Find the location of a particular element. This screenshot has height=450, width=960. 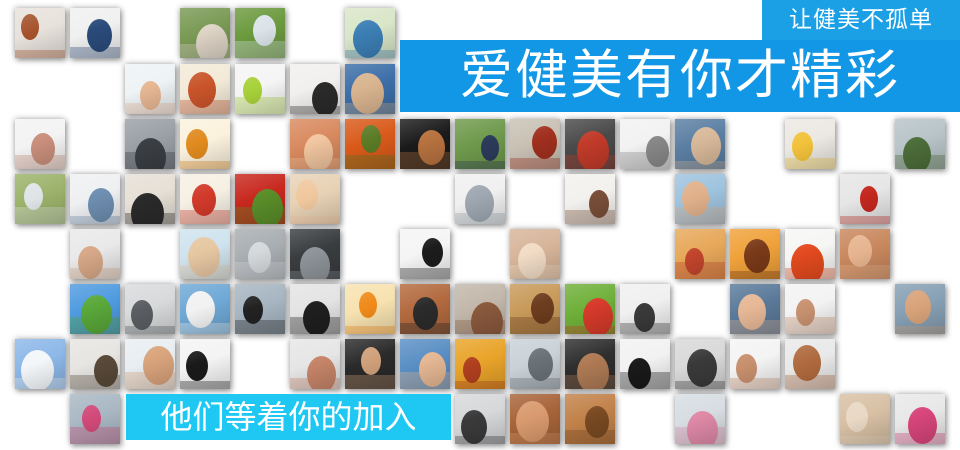

photo-tile-climbing-wall is located at coordinates (95, 419).